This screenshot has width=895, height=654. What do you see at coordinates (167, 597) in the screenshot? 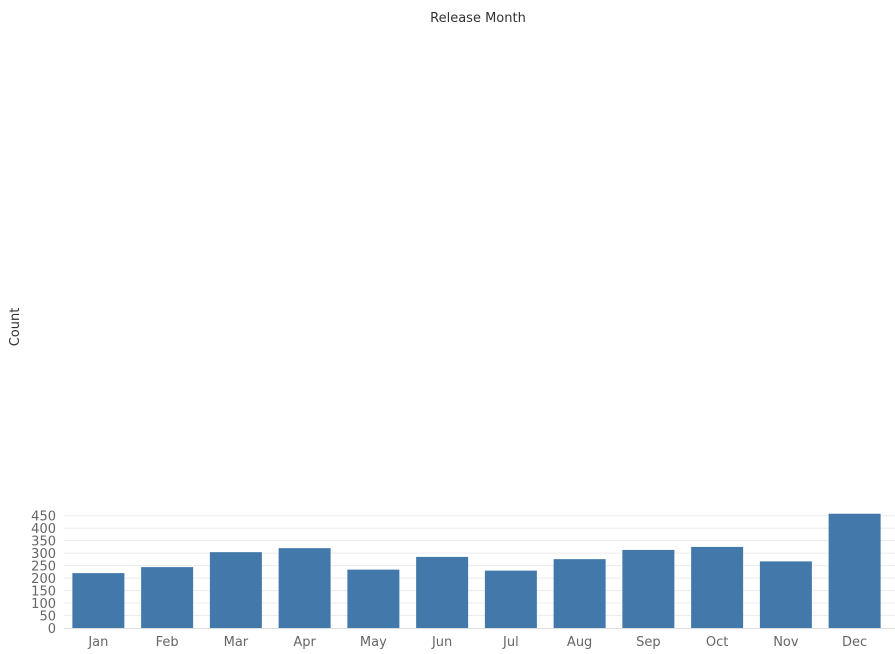
I see `bar-feb` at bounding box center [167, 597].